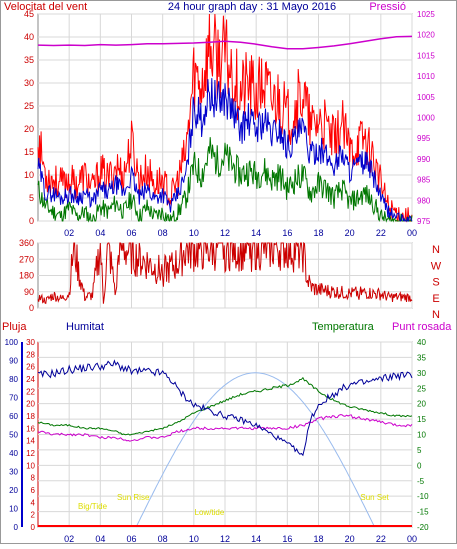 This screenshot has width=457, height=549. What do you see at coordinates (421, 342) in the screenshot?
I see `temperature-tick-label: 40` at bounding box center [421, 342].